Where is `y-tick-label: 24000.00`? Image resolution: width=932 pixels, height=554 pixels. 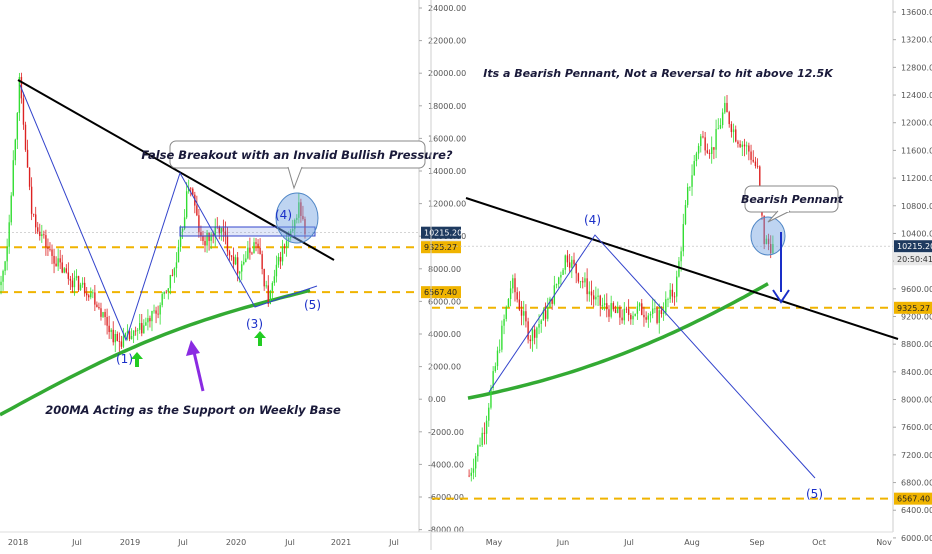
y-tick-label: 24000.00 is located at coordinates (447, 8).